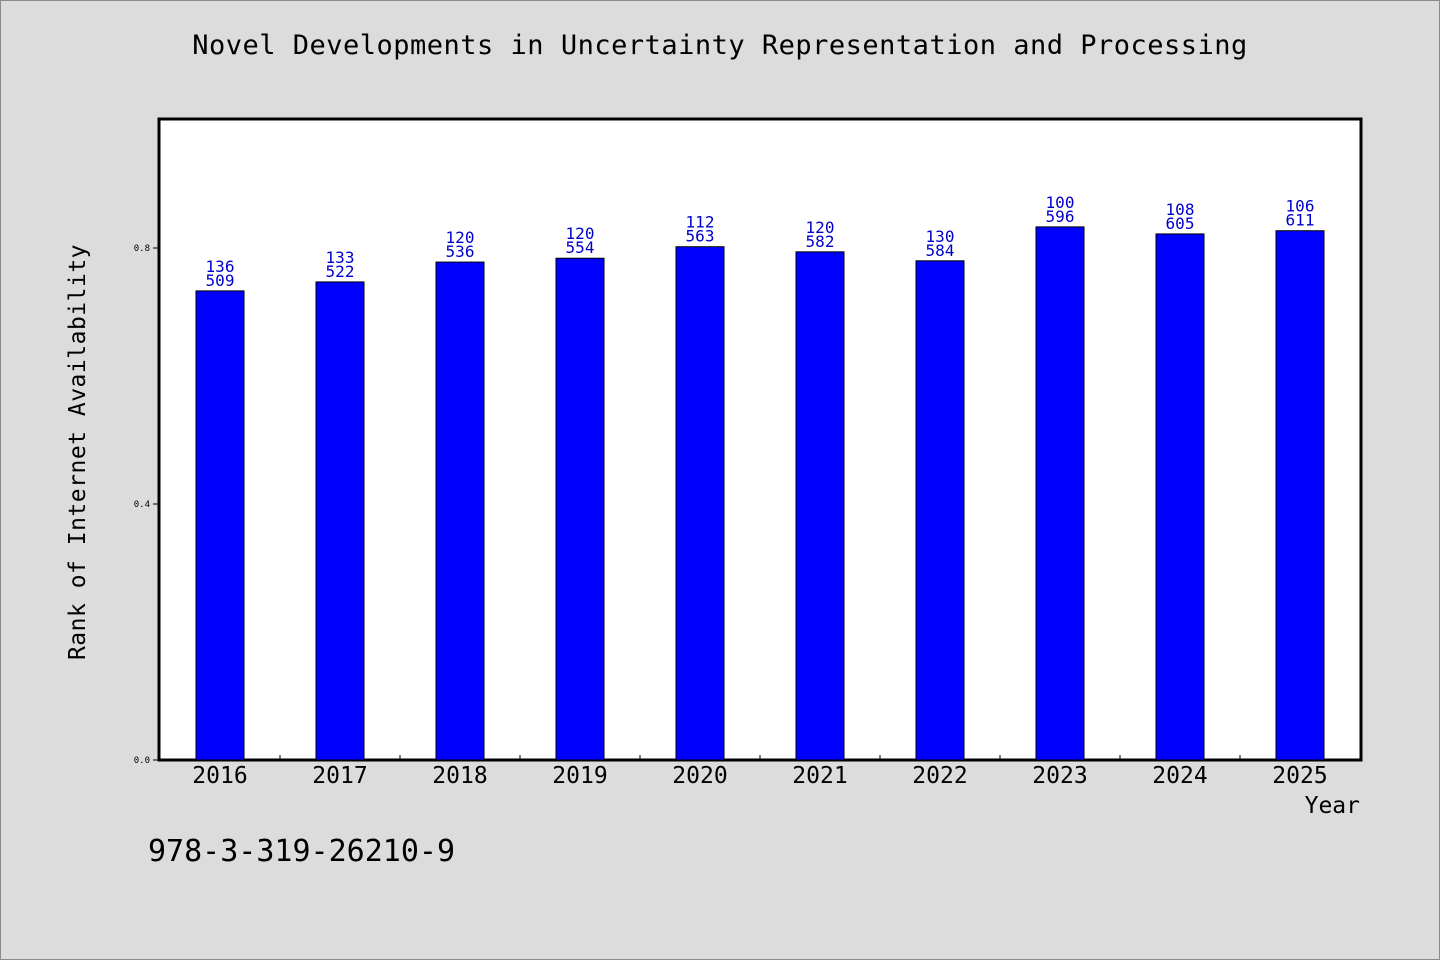 The height and width of the screenshot is (960, 1440). Describe the element at coordinates (142, 505) in the screenshot. I see `y-tick-label: 0.4` at that location.